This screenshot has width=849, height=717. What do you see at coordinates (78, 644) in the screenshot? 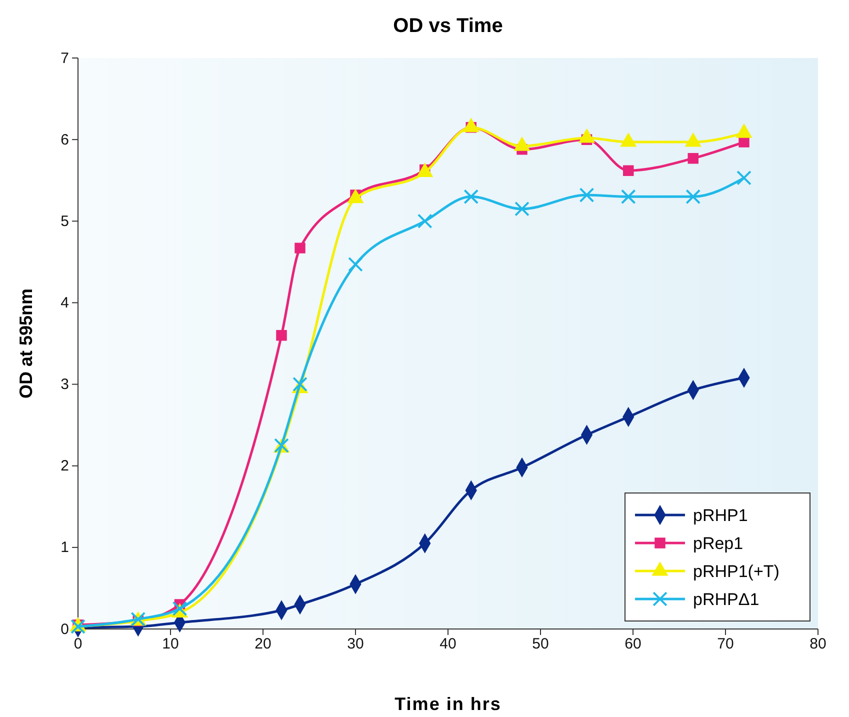
I see `x-tick-label: 0` at bounding box center [78, 644].